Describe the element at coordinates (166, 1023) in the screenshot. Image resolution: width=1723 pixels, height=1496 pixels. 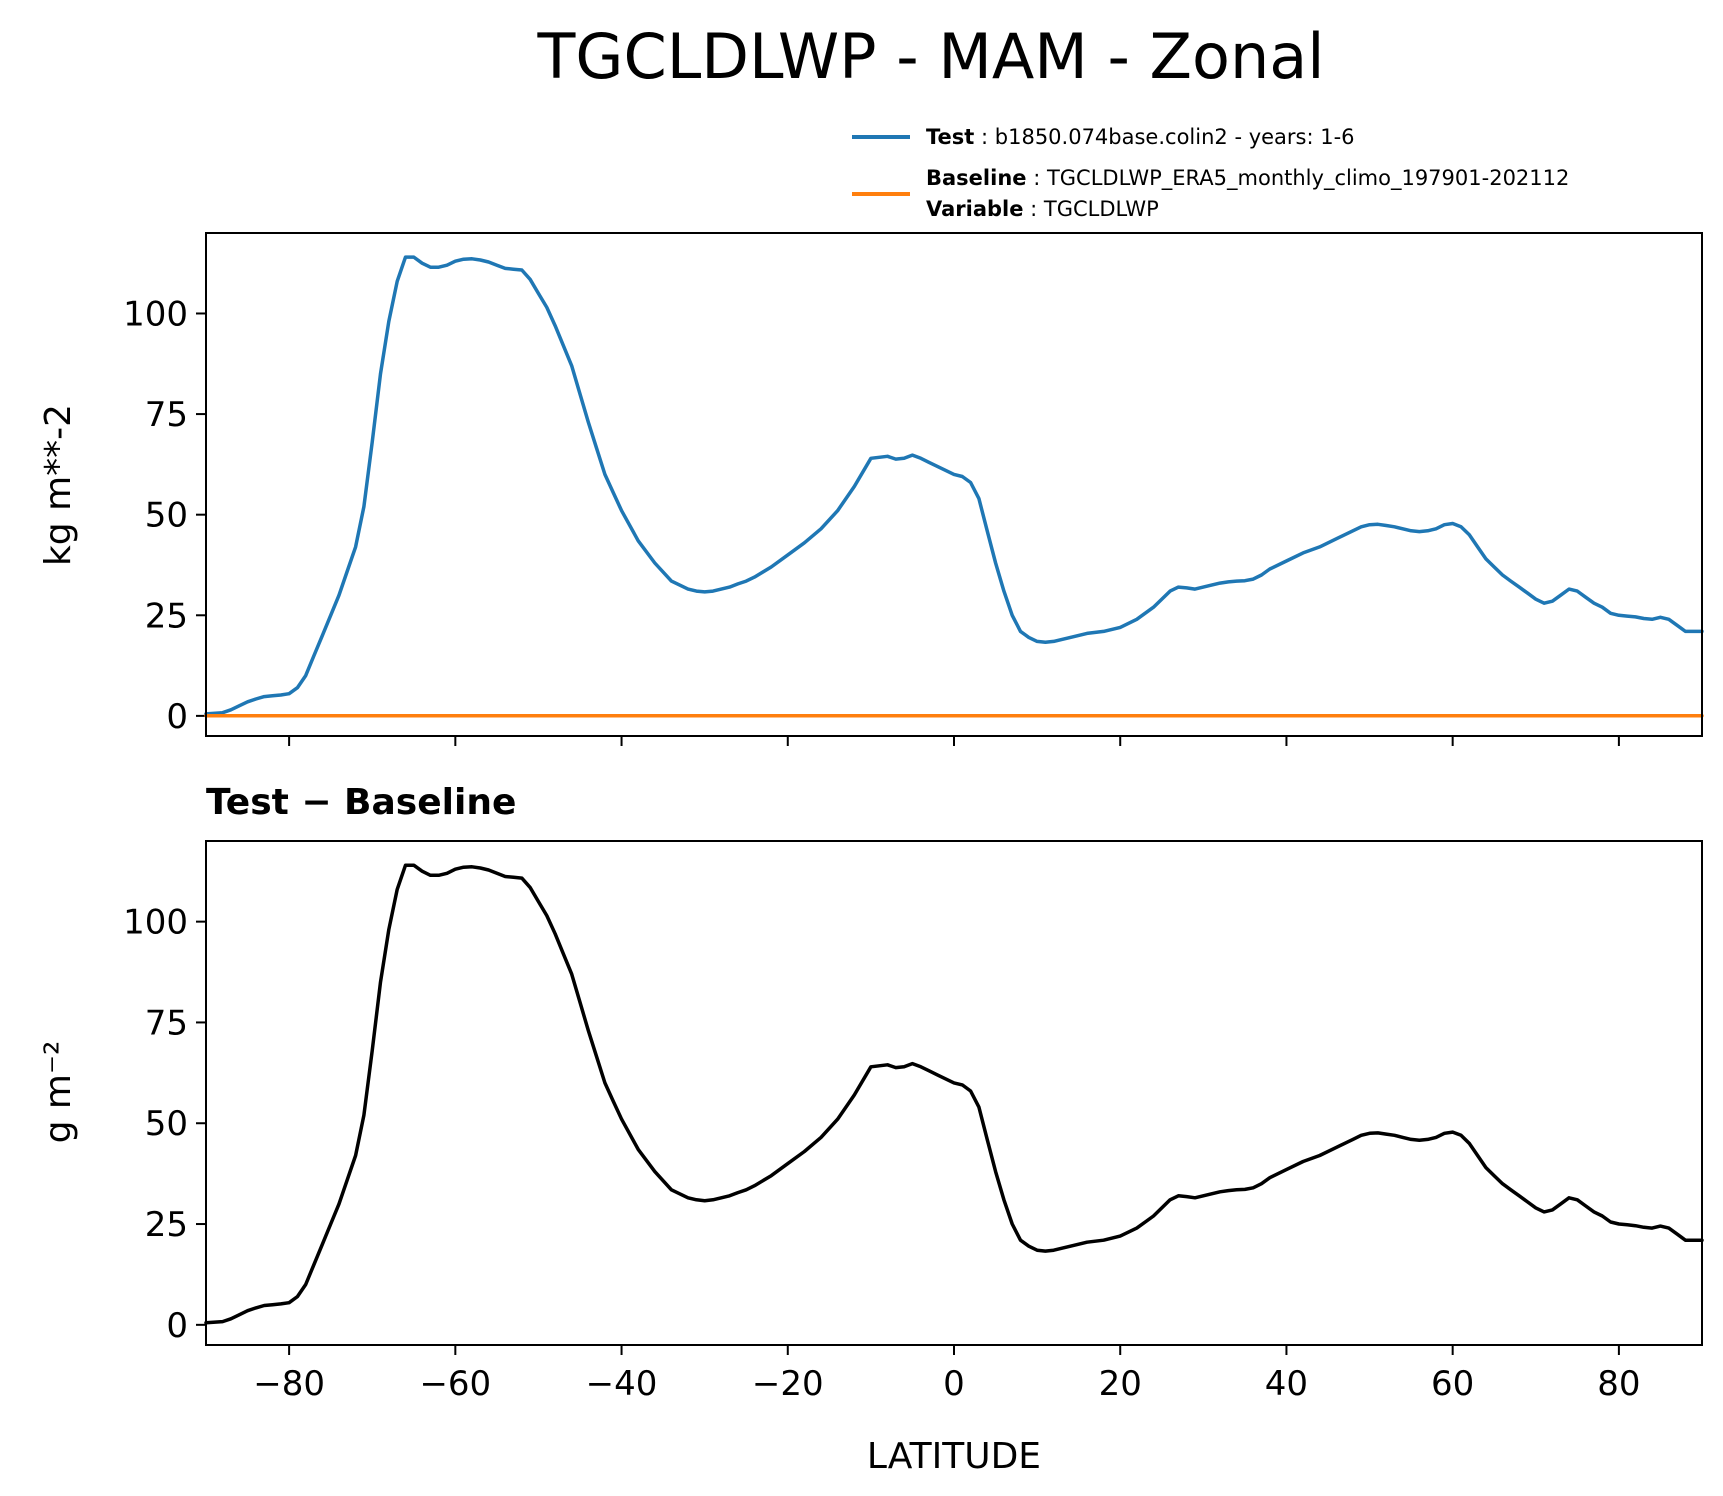
I see `bottom-y-tick-label: 75` at that location.